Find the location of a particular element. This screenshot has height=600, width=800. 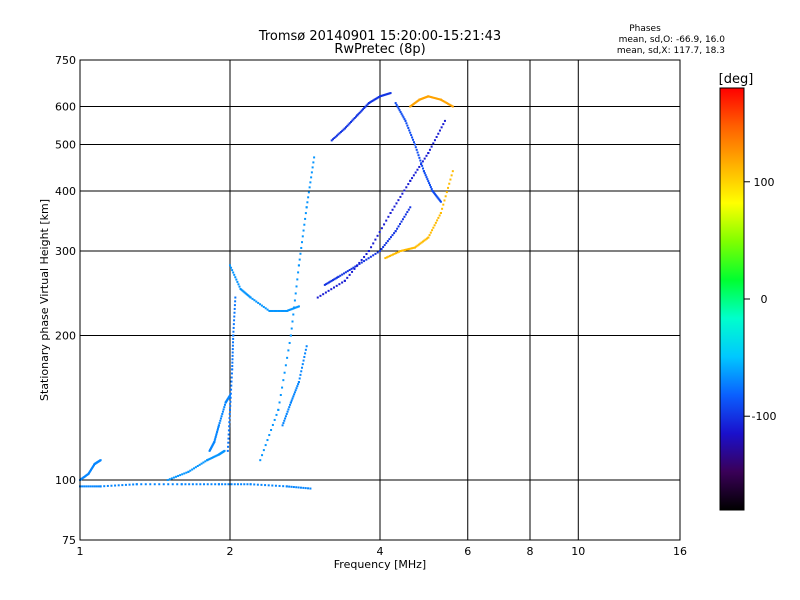

y-tick-label: 200 is located at coordinates (65, 336).